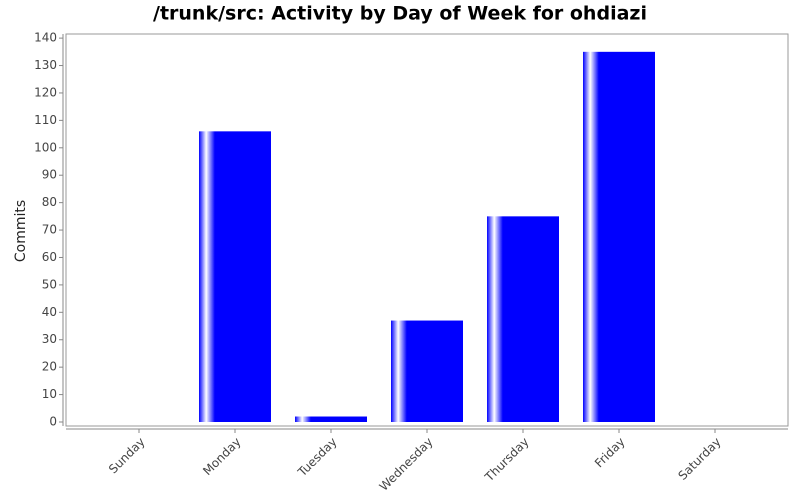  I want to click on x-tick-label: Wednesday, so click(406, 464).